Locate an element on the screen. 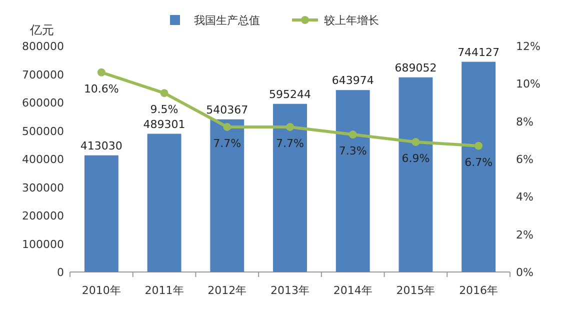 The width and height of the screenshot is (565, 320). x-tick-label: 2013年 is located at coordinates (290, 290).